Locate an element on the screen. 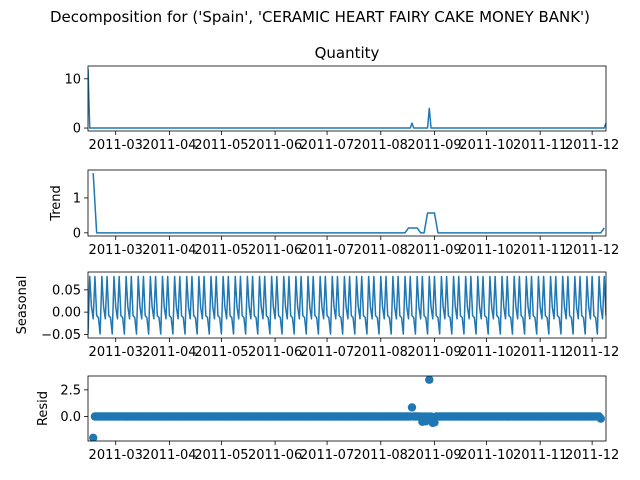 The height and width of the screenshot is (480, 640). y-axis-label: Trend is located at coordinates (56, 203).